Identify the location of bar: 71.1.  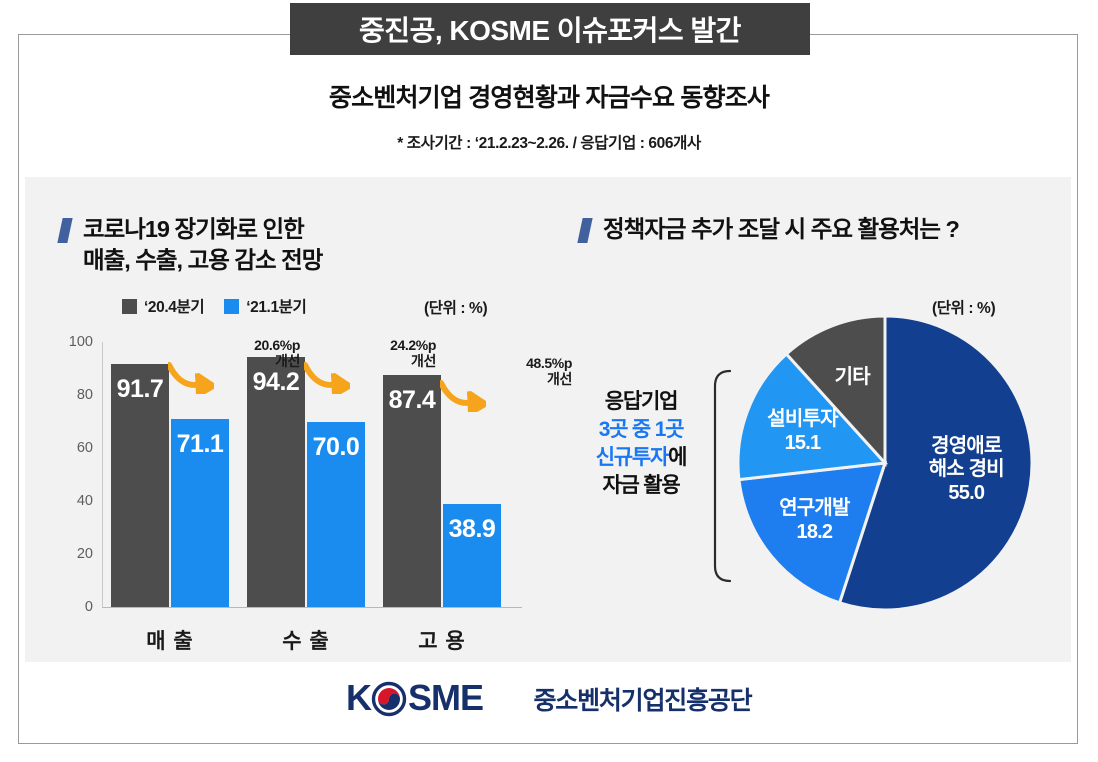
(200, 512).